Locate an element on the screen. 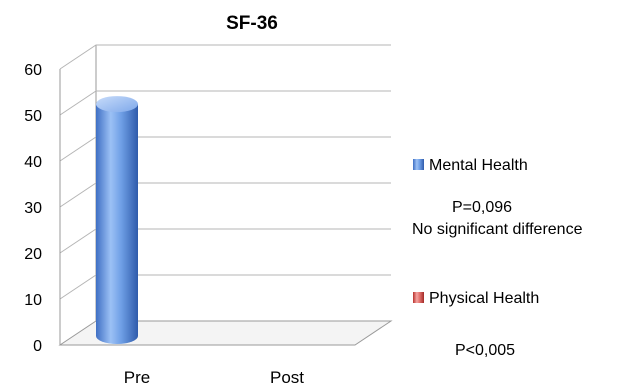 This screenshot has width=639, height=390. x-tick-label: Post is located at coordinates (287, 376).